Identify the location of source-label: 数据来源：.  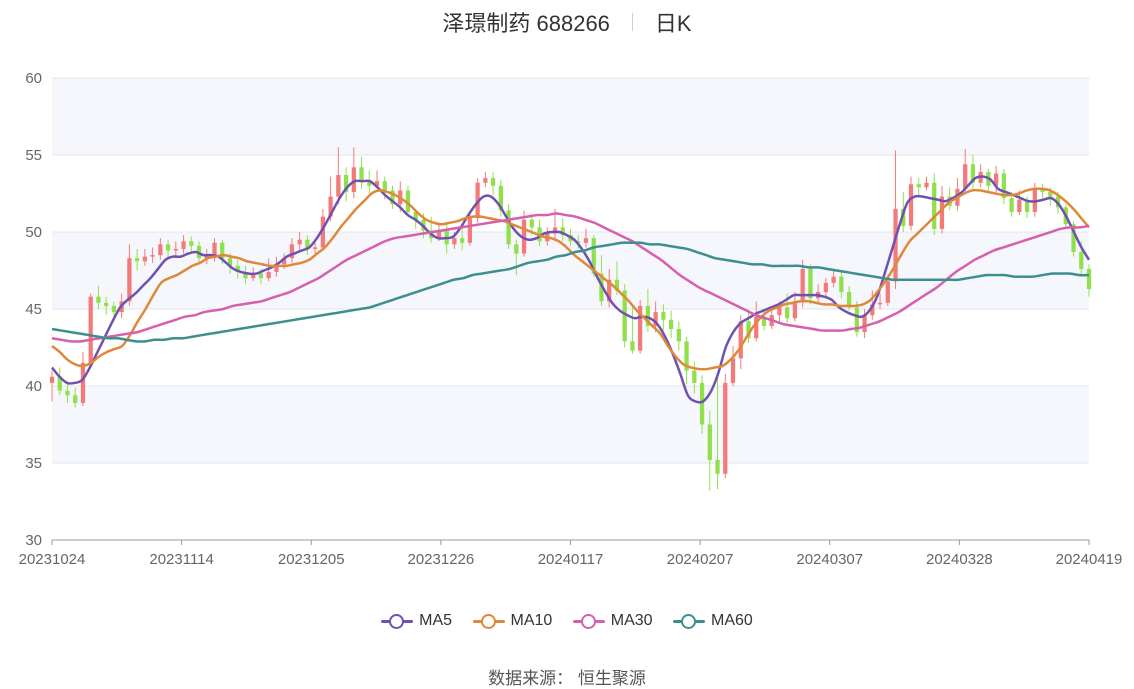
(531, 678).